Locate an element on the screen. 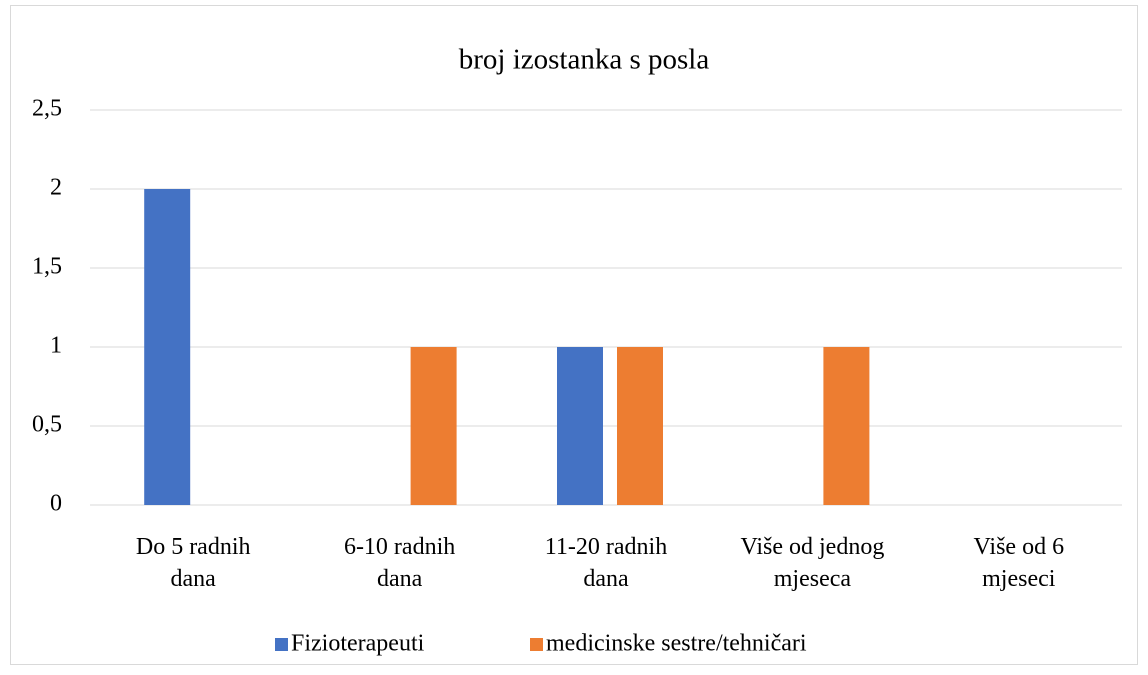 This screenshot has width=1148, height=675. x-tick-label: 11-20 radnih dana is located at coordinates (606, 563).